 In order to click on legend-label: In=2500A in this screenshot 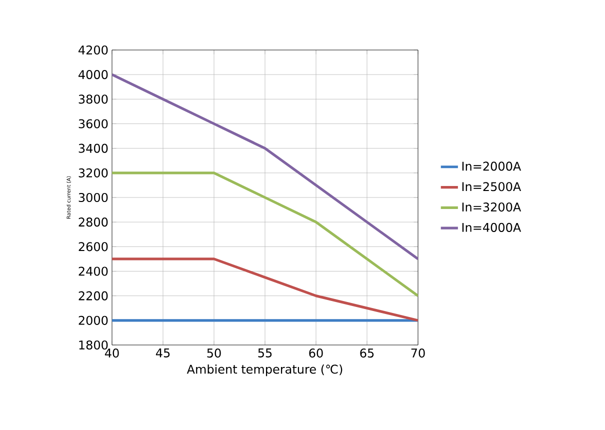, I will do `click(492, 187)`.